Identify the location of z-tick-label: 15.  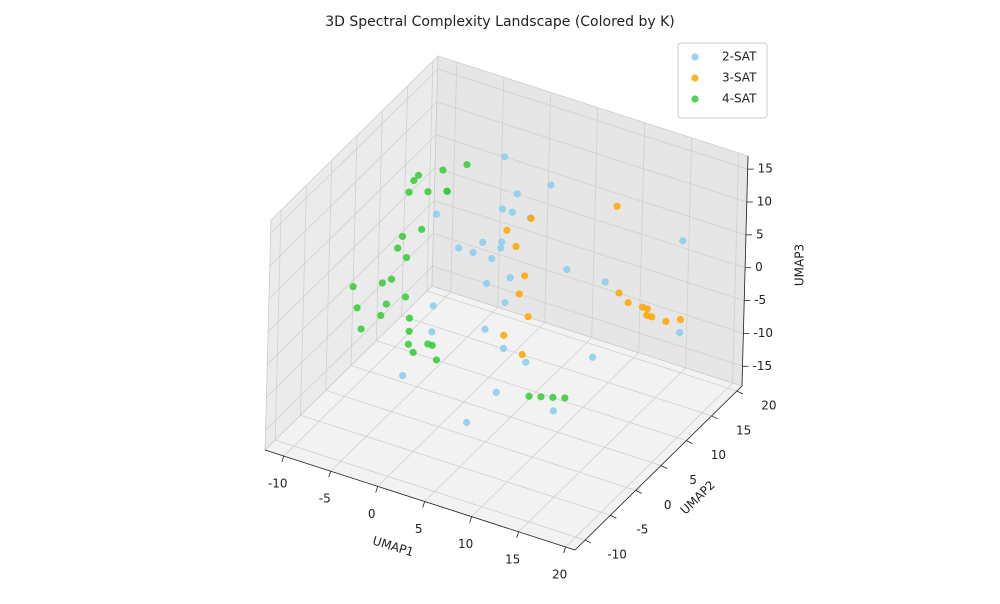
(765, 169).